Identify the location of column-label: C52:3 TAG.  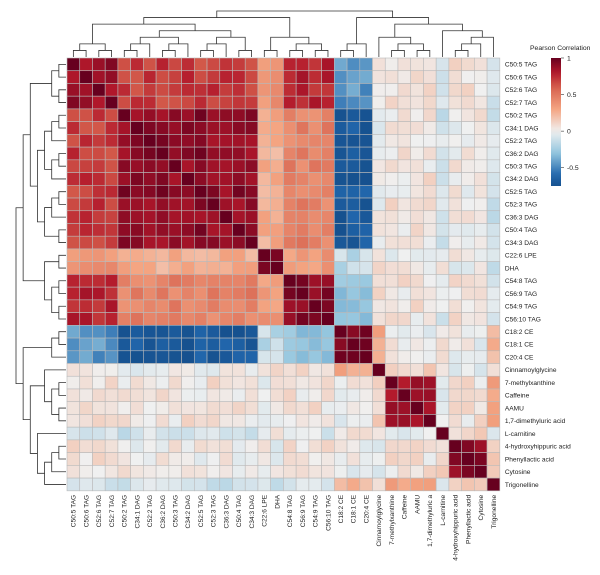
(214, 511).